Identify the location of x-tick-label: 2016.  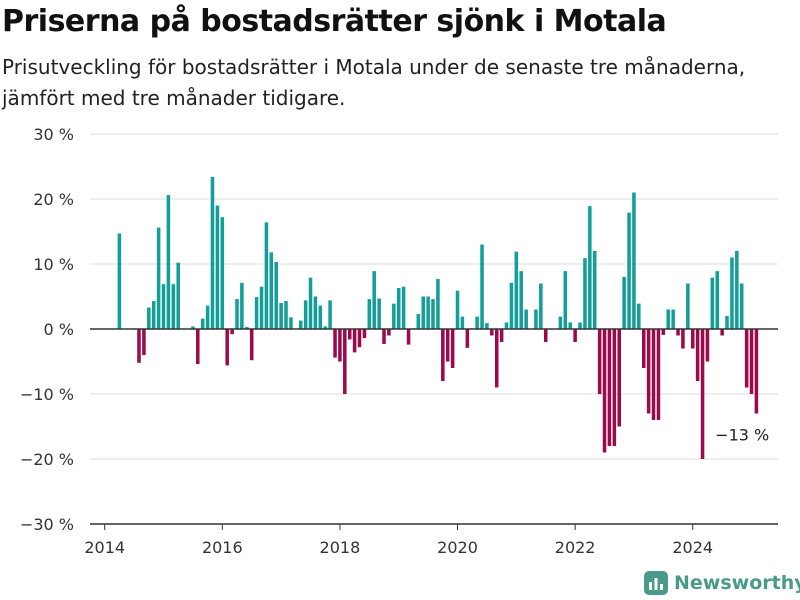
(222, 547).